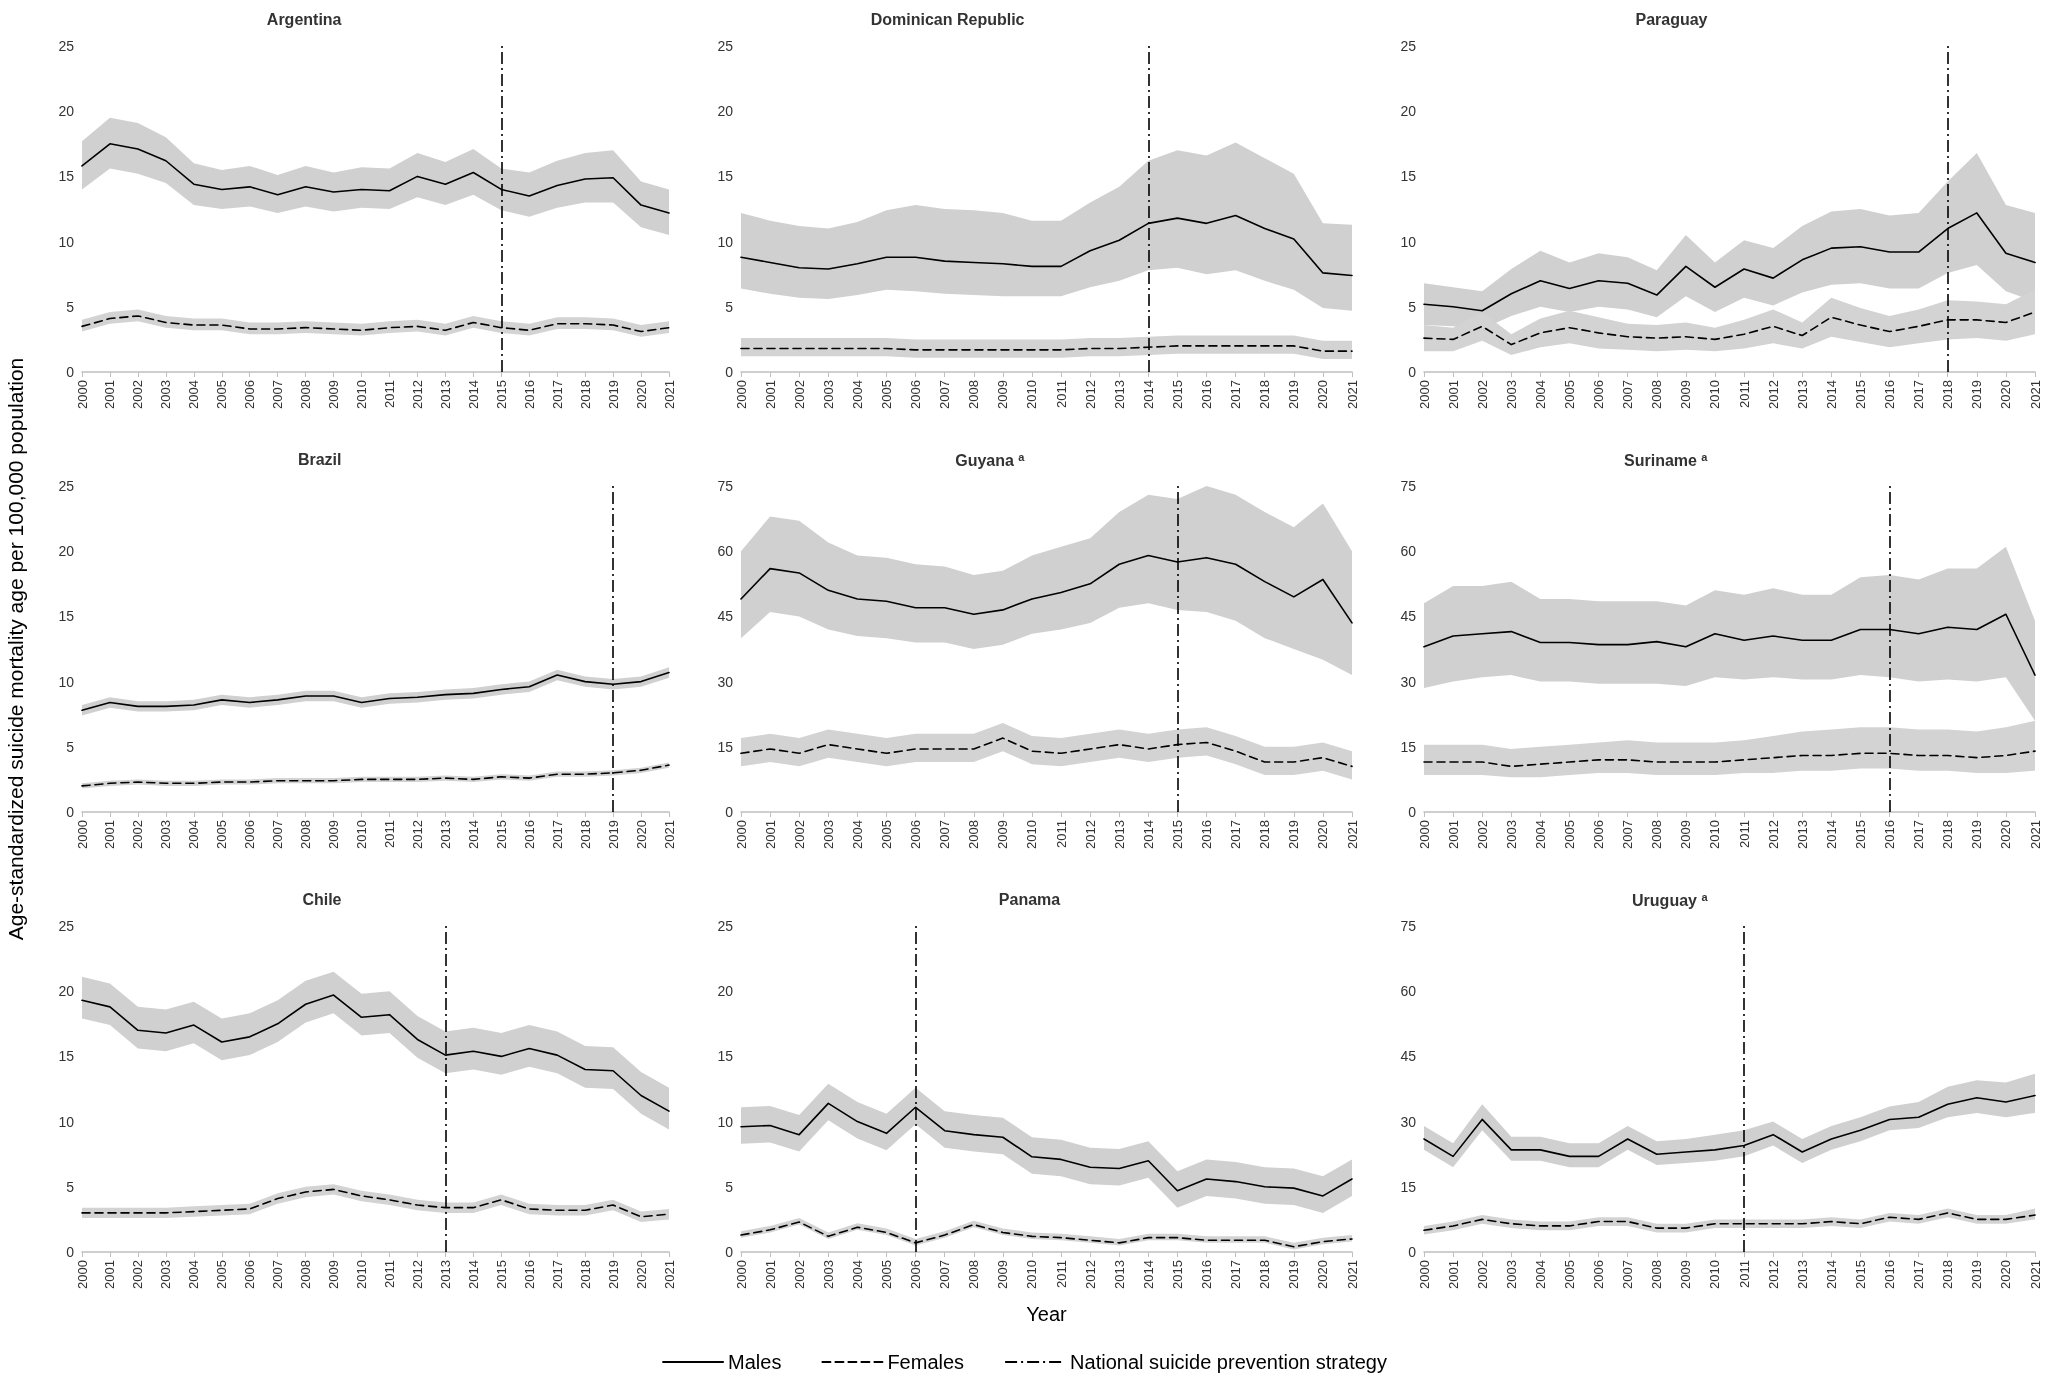  I want to click on y-tick-label: 45, so click(1408, 616).